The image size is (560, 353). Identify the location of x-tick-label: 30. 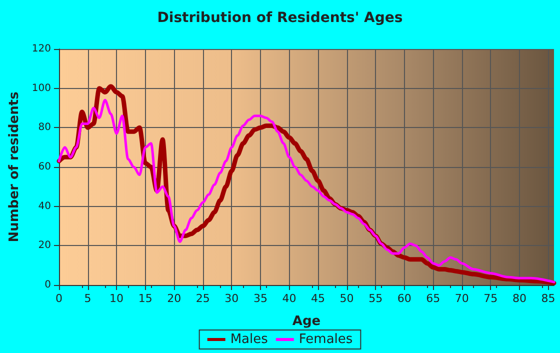
(231, 298).